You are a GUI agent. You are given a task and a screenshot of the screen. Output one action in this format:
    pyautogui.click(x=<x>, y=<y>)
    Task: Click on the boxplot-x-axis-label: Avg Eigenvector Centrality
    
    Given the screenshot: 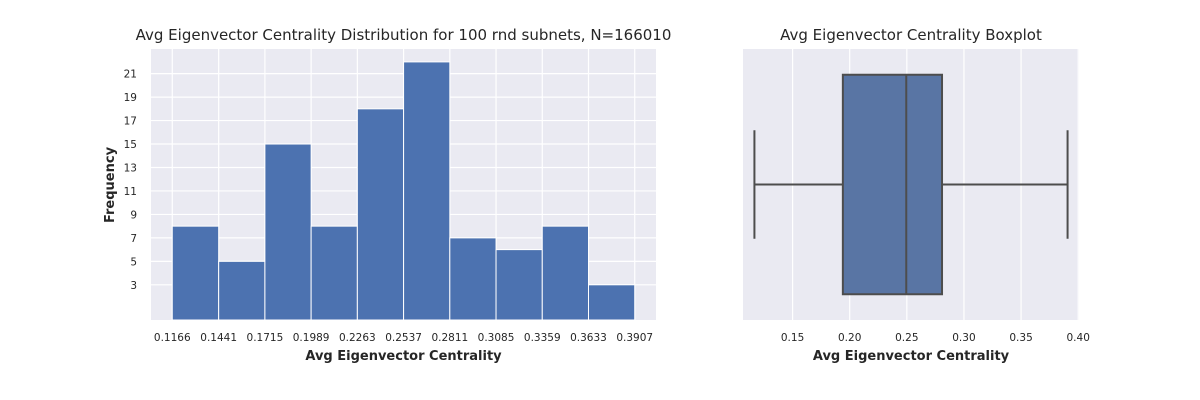 What is the action you would take?
    pyautogui.click(x=911, y=356)
    